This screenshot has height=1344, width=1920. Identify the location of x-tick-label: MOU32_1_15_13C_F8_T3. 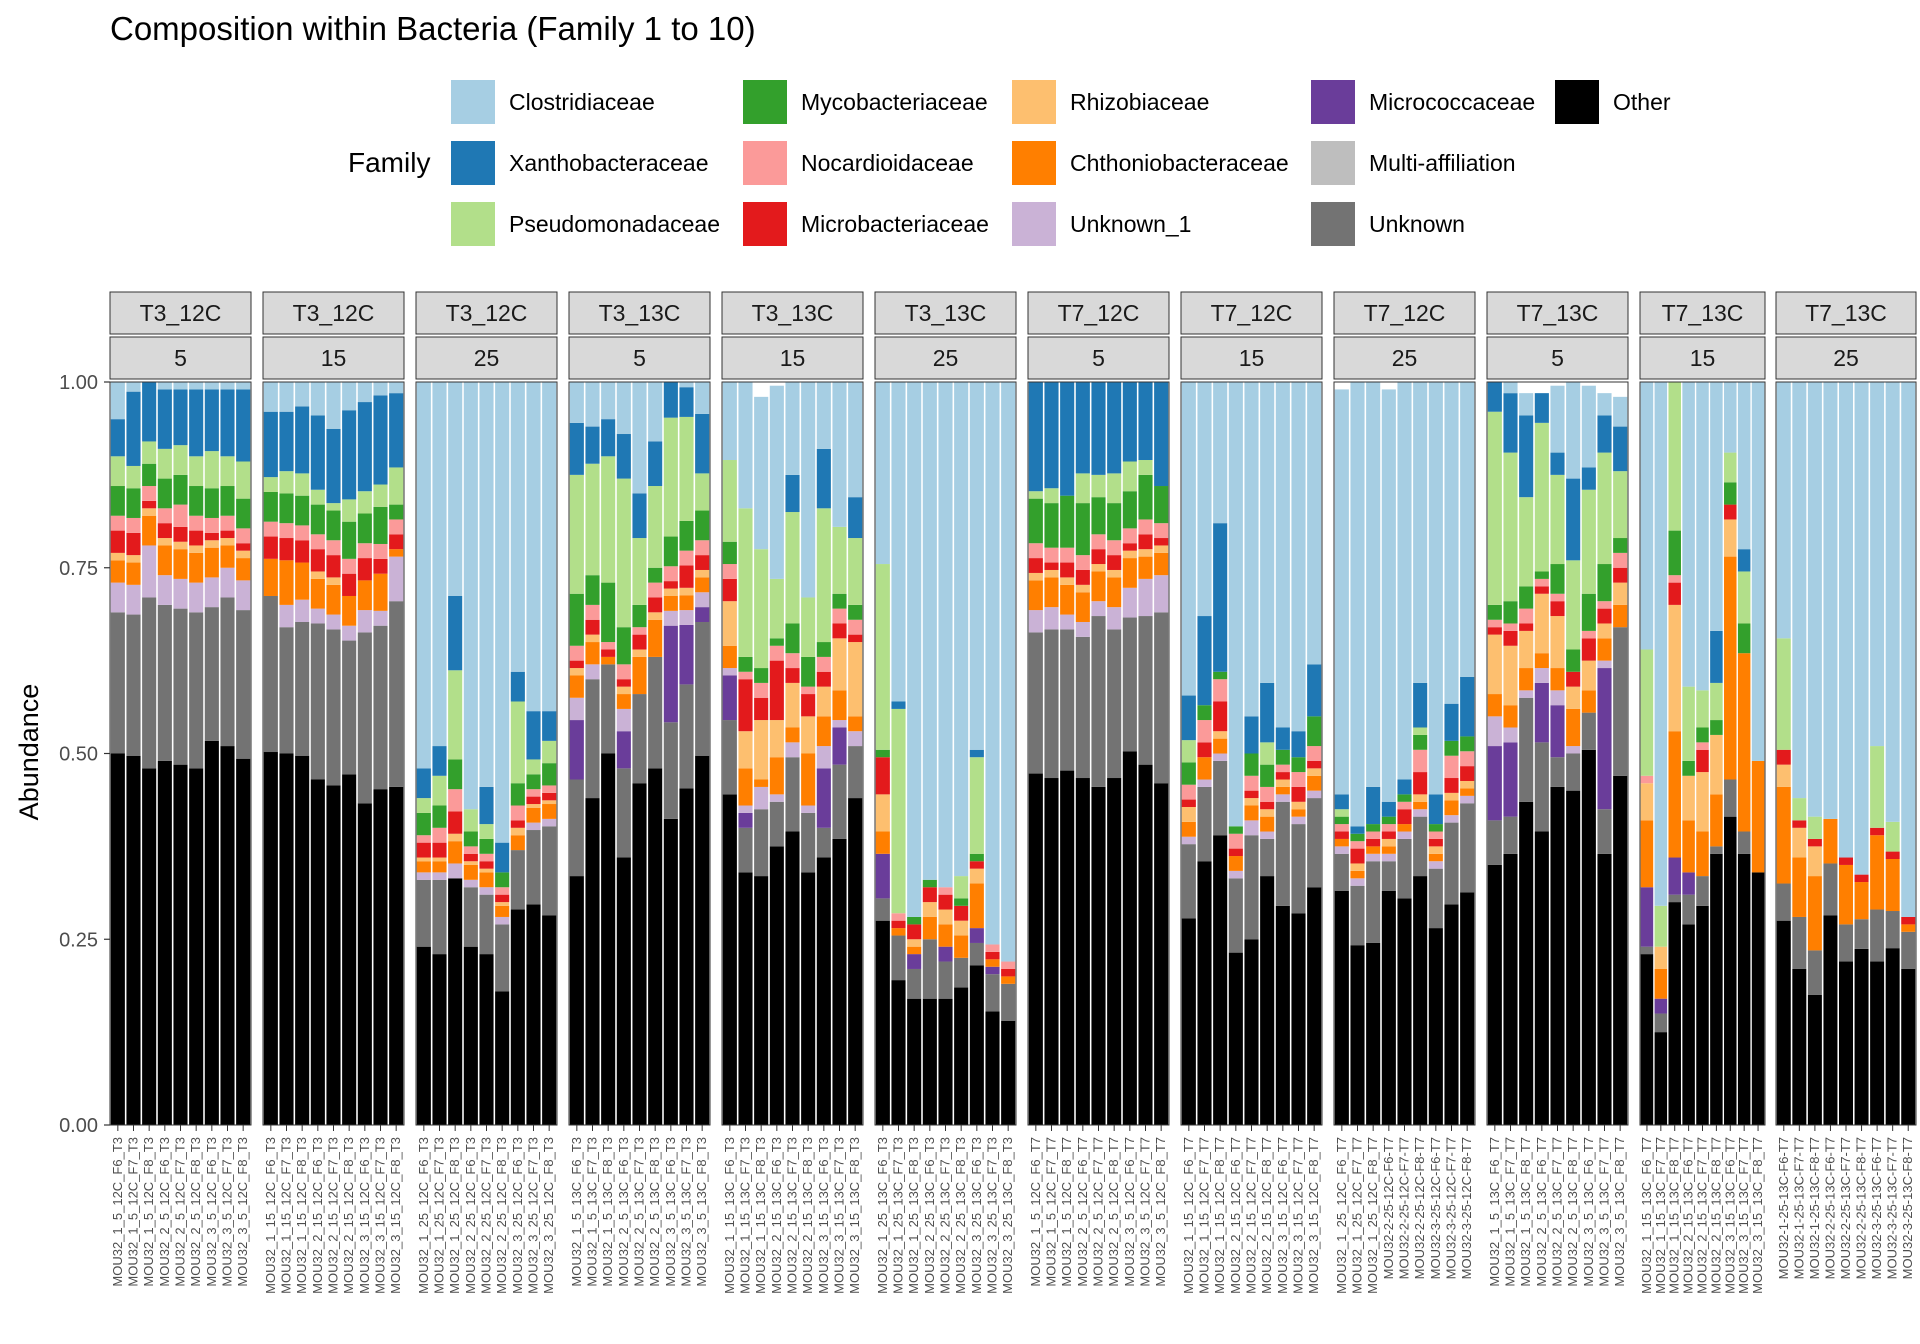
(760, 1215).